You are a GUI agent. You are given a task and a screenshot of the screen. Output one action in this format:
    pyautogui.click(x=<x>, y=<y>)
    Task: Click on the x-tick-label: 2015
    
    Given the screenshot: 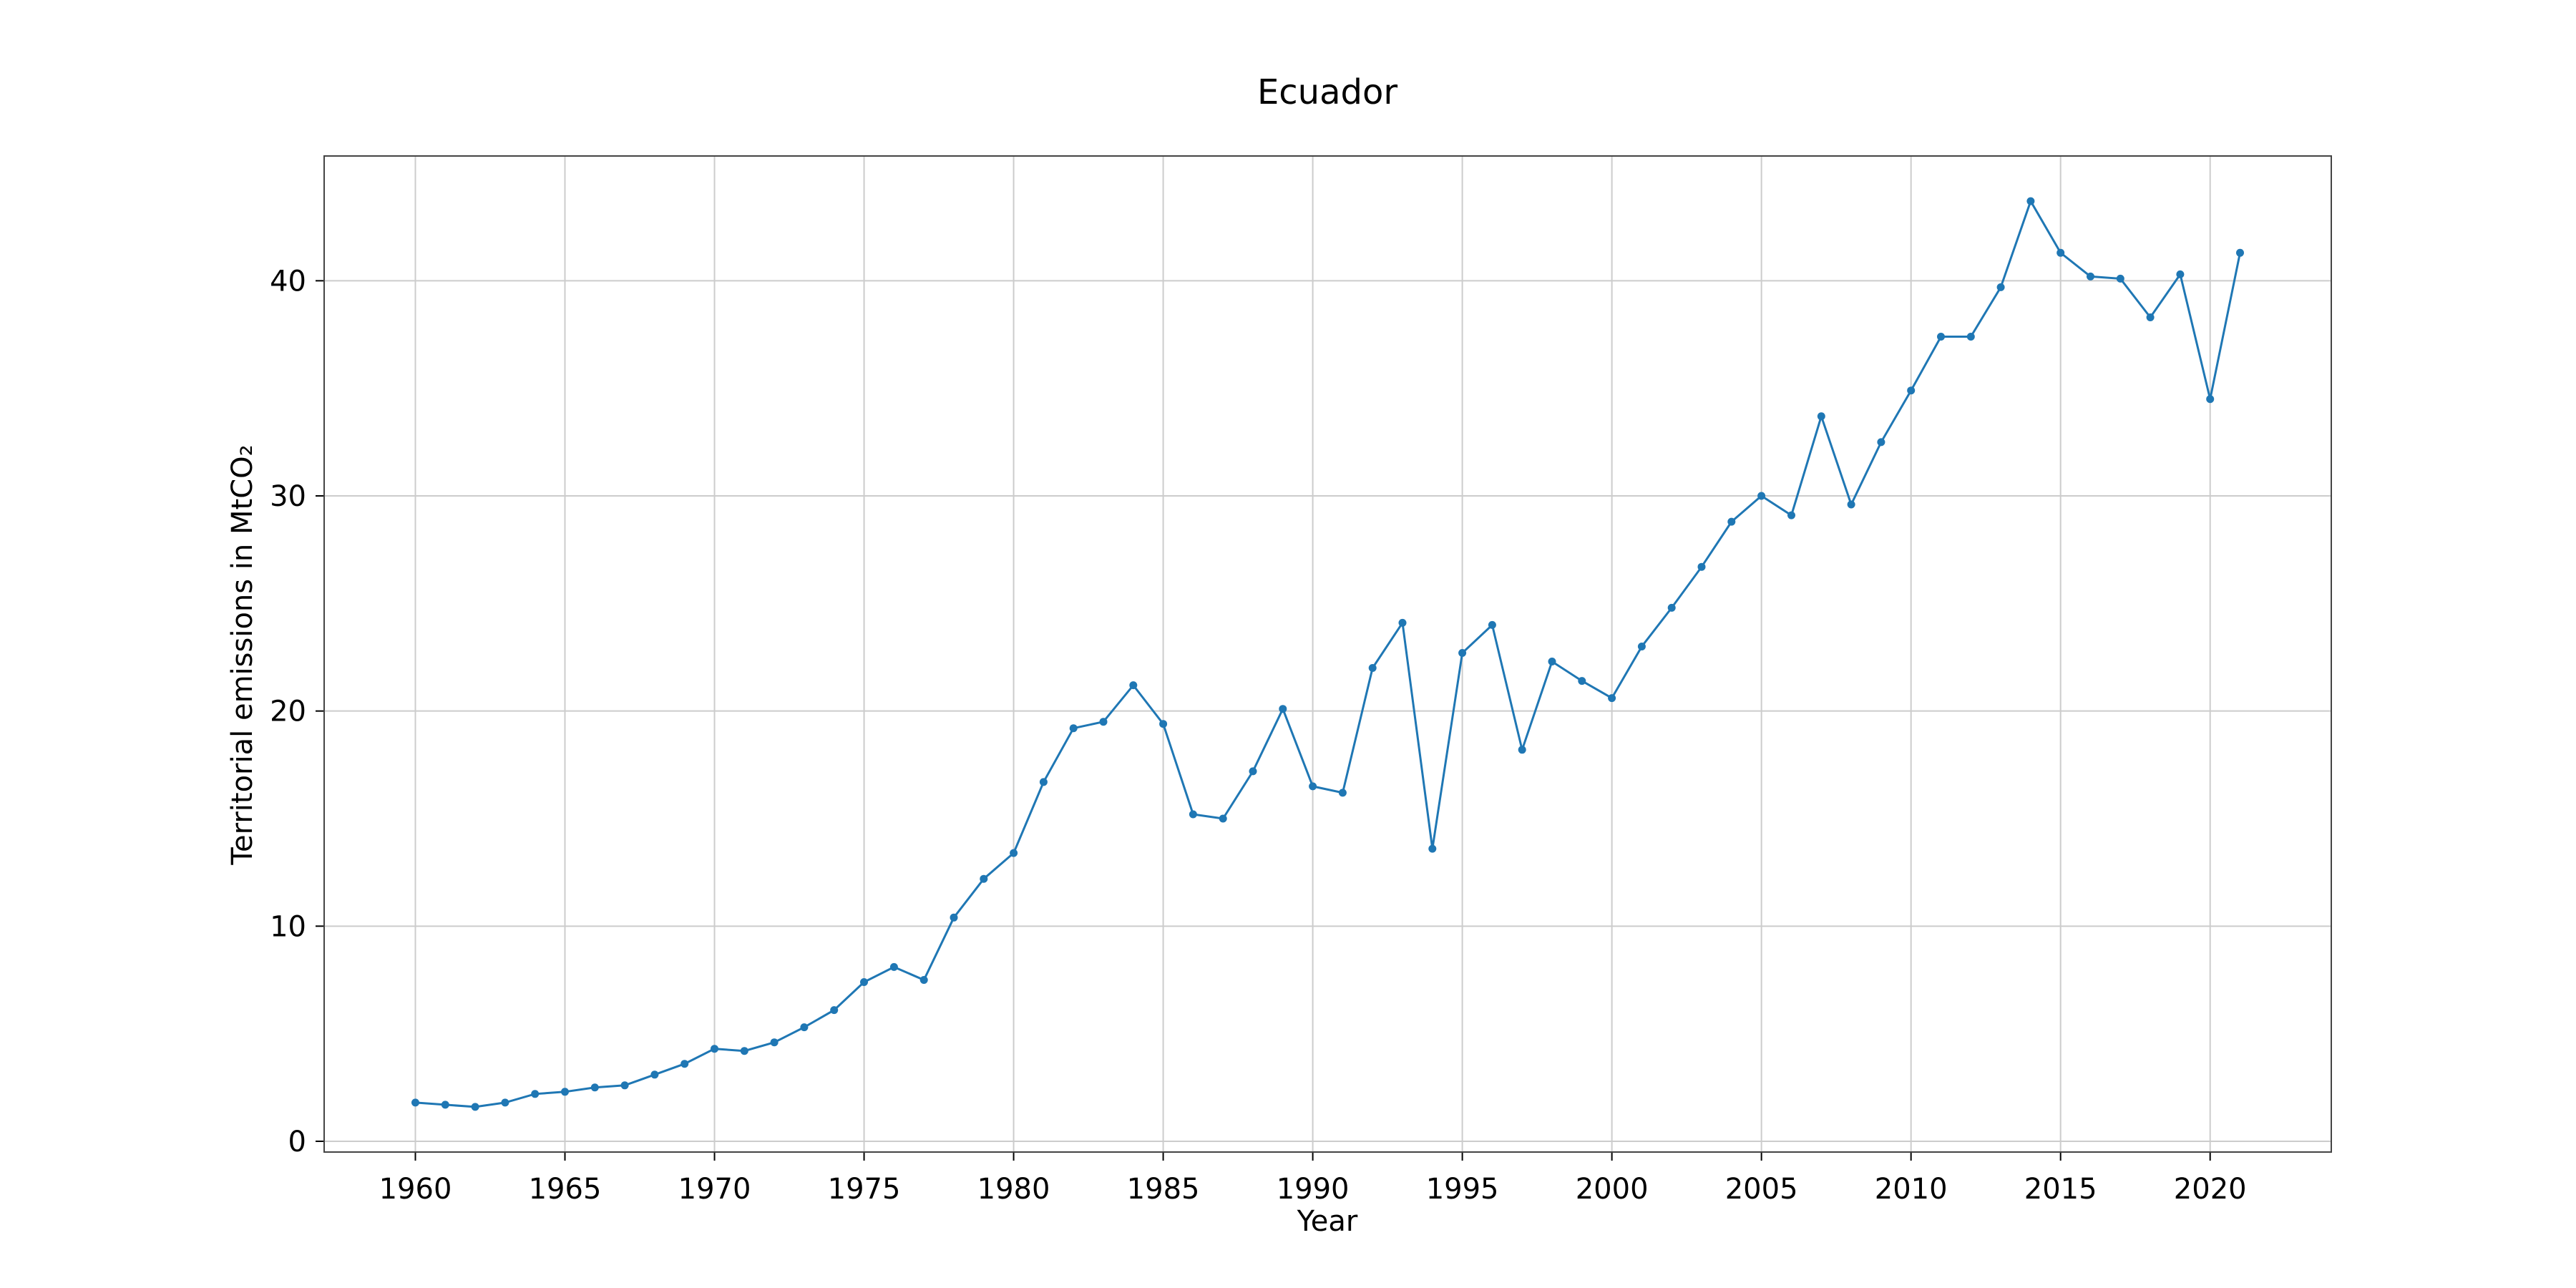 What is the action you would take?
    pyautogui.click(x=2060, y=1189)
    